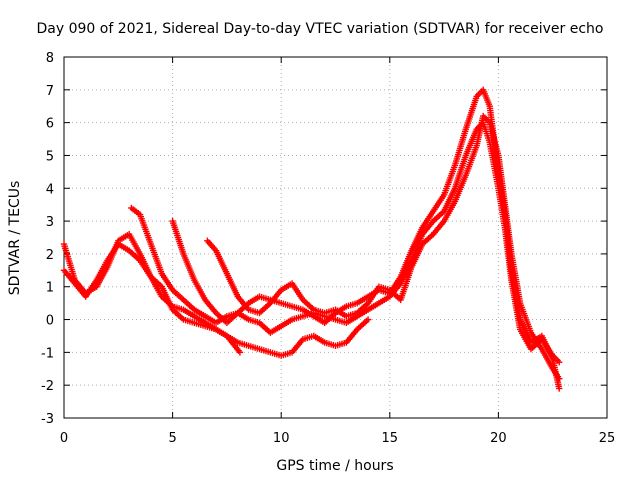 The height and width of the screenshot is (480, 640). What do you see at coordinates (64, 438) in the screenshot?
I see `x-tick-label: 0` at bounding box center [64, 438].